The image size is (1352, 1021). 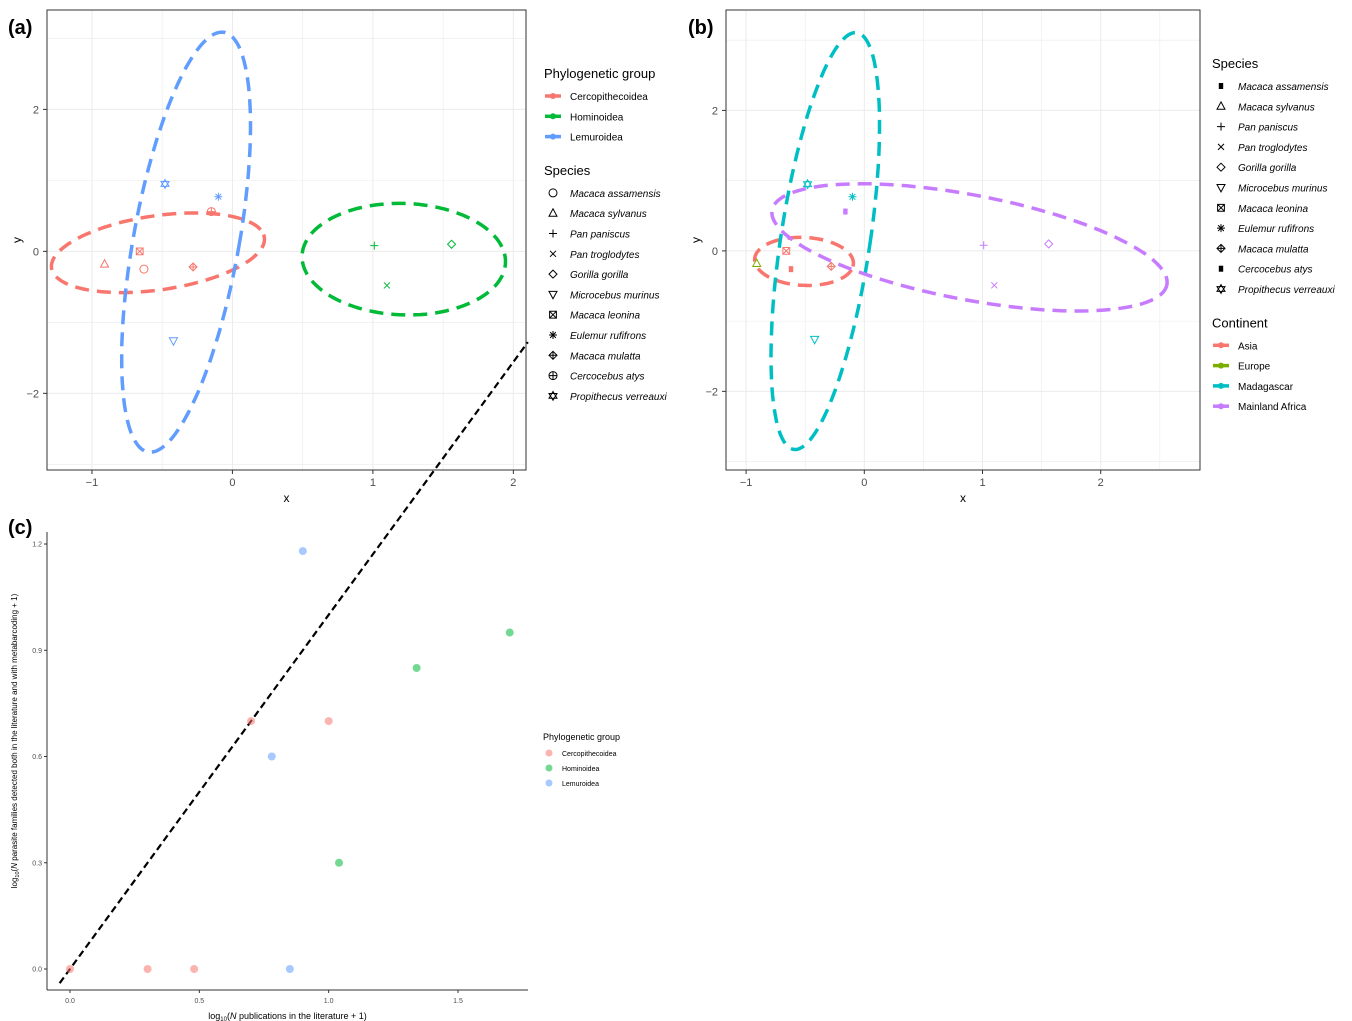 What do you see at coordinates (1221, 188) in the screenshot?
I see `legend-key-triangle-down` at bounding box center [1221, 188].